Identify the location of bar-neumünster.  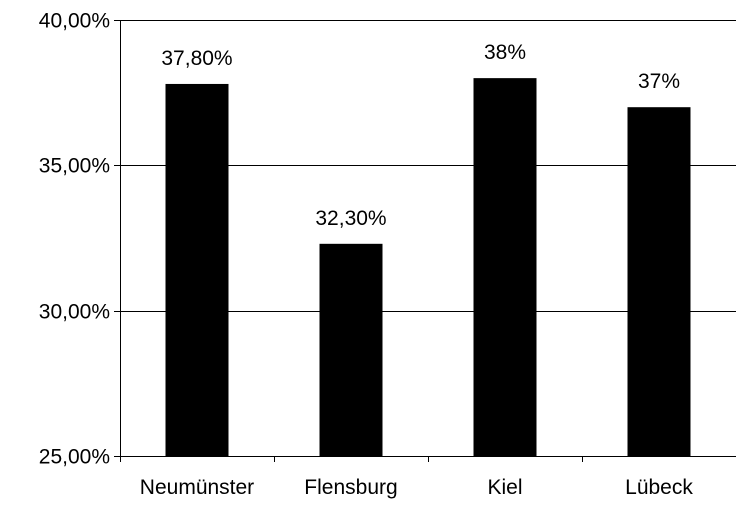
(197, 270).